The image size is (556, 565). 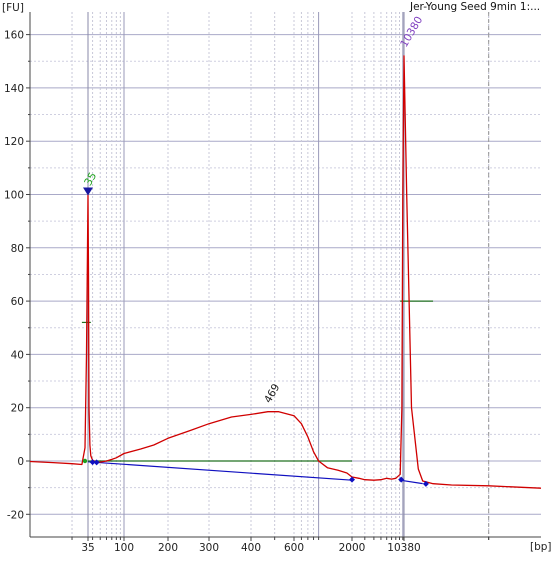 I want to click on x-tick-label: 2000, so click(x=352, y=548).